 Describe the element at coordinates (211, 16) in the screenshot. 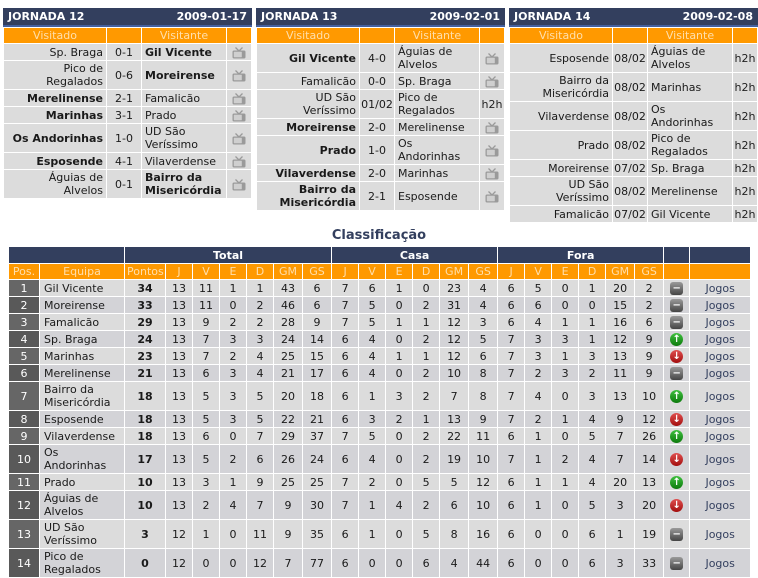

I see `jornada-date: 2009-01-17` at that location.